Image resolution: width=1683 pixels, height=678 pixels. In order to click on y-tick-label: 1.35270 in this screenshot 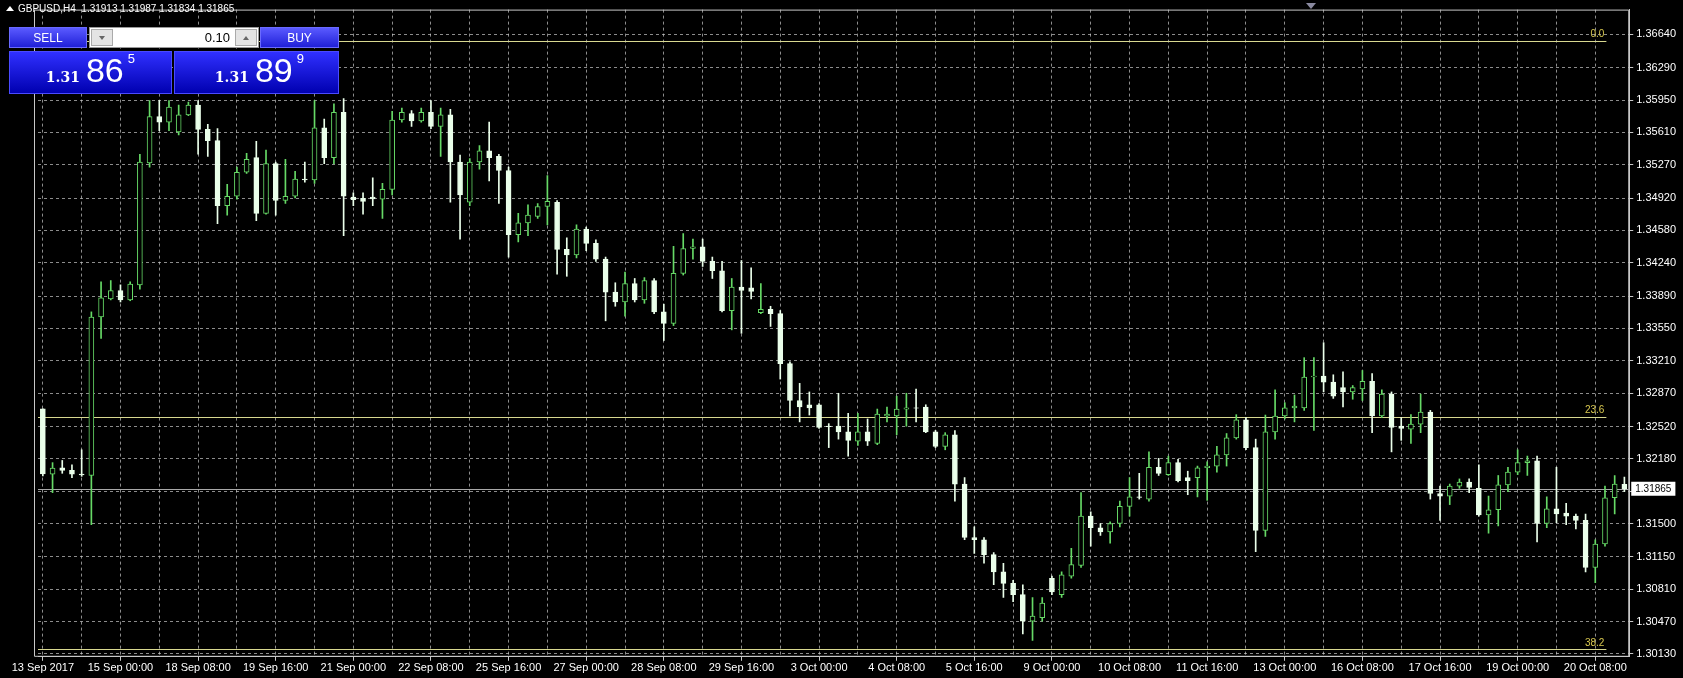, I will do `click(1656, 163)`.